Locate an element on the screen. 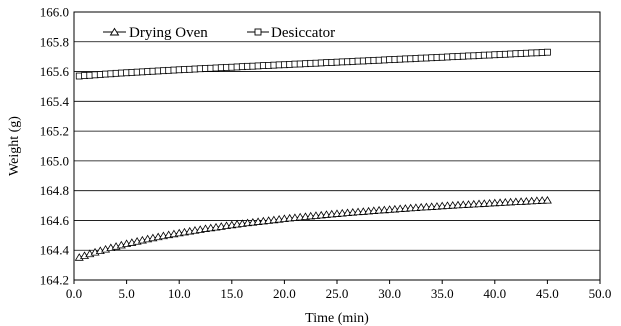 Image resolution: width=621 pixels, height=326 pixels. x-tick-label: 5.0 is located at coordinates (126, 293).